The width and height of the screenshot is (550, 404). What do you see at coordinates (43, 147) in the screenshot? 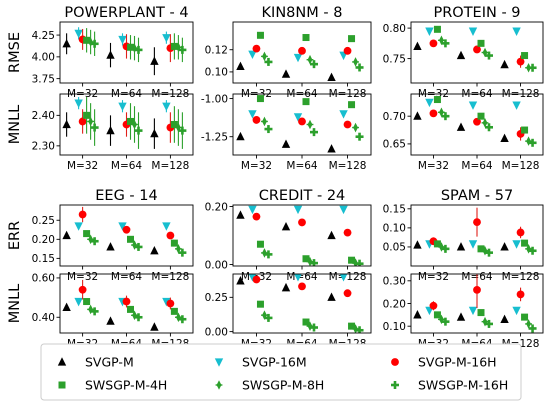
I see `y-tick-label: 2.30` at bounding box center [43, 147].